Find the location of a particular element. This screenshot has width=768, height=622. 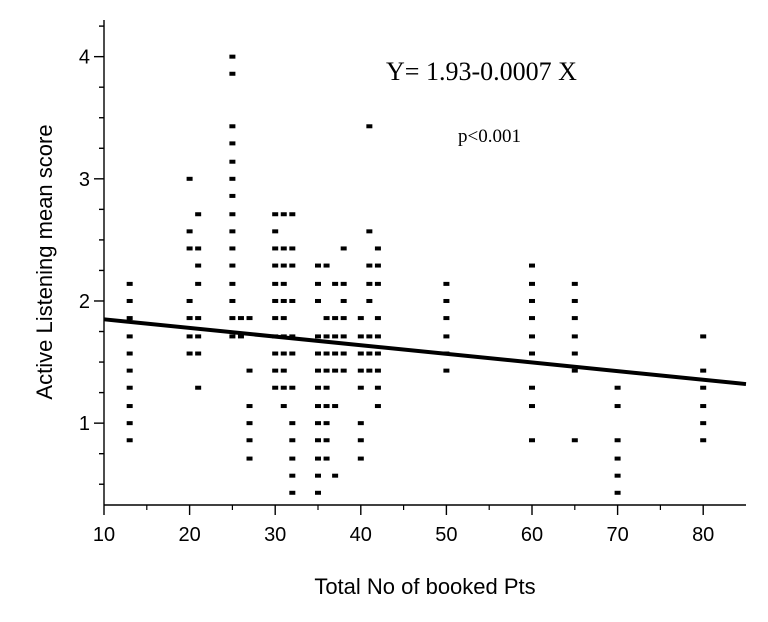

x-tick-label: 80 is located at coordinates (703, 535).